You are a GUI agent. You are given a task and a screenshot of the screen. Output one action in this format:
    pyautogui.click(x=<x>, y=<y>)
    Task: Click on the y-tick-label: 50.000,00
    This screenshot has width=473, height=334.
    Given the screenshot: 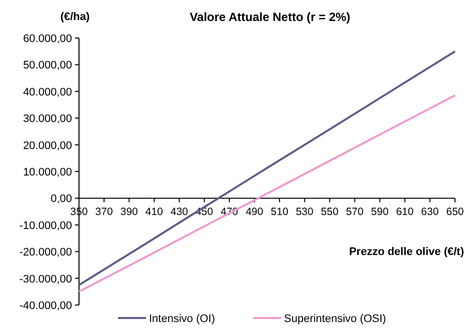 What is the action you would take?
    pyautogui.click(x=47, y=66)
    